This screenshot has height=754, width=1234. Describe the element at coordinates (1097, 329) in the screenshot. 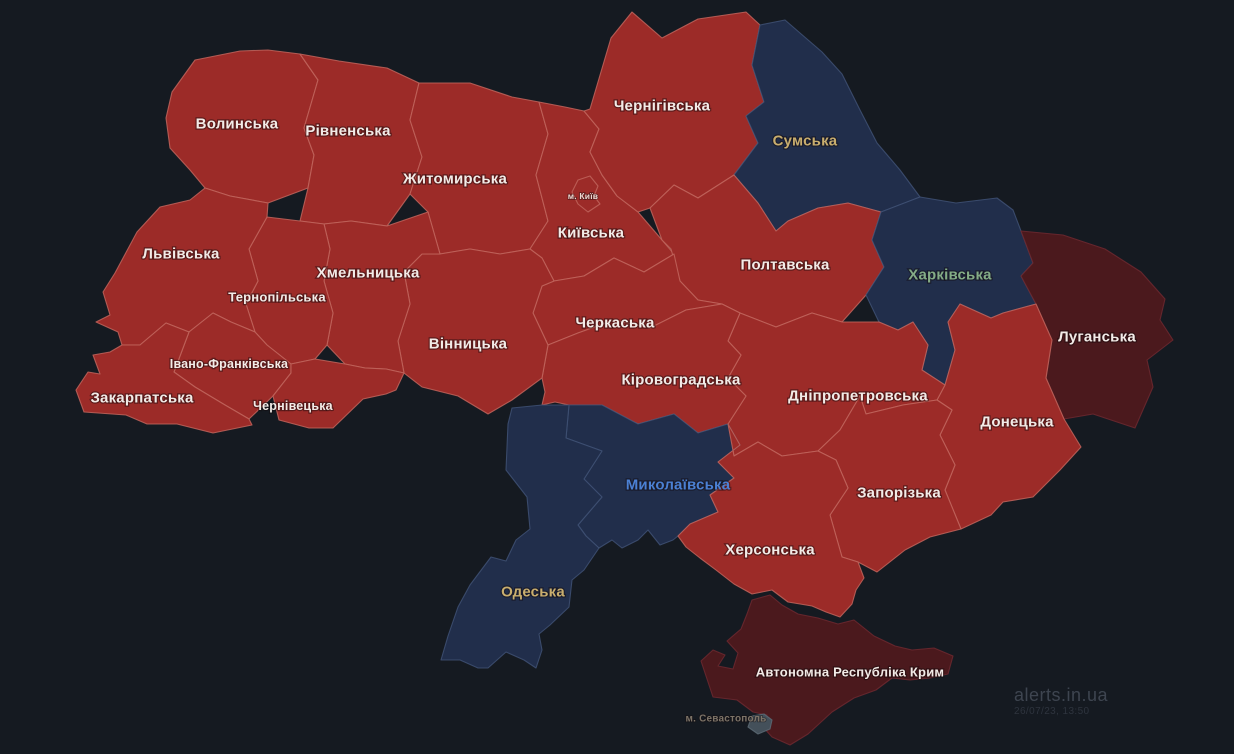

I see `region-luhansk` at that location.